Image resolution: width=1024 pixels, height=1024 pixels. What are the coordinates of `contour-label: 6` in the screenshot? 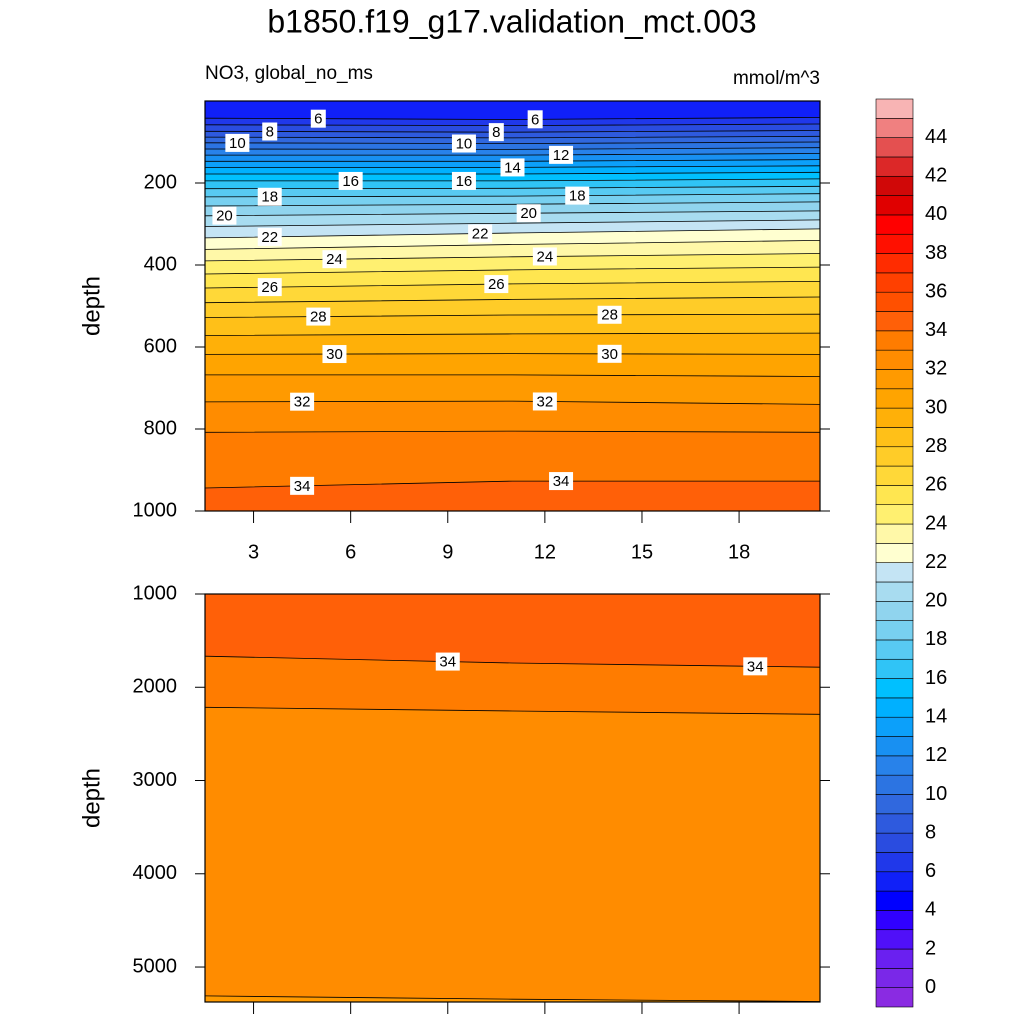 It's located at (318, 119).